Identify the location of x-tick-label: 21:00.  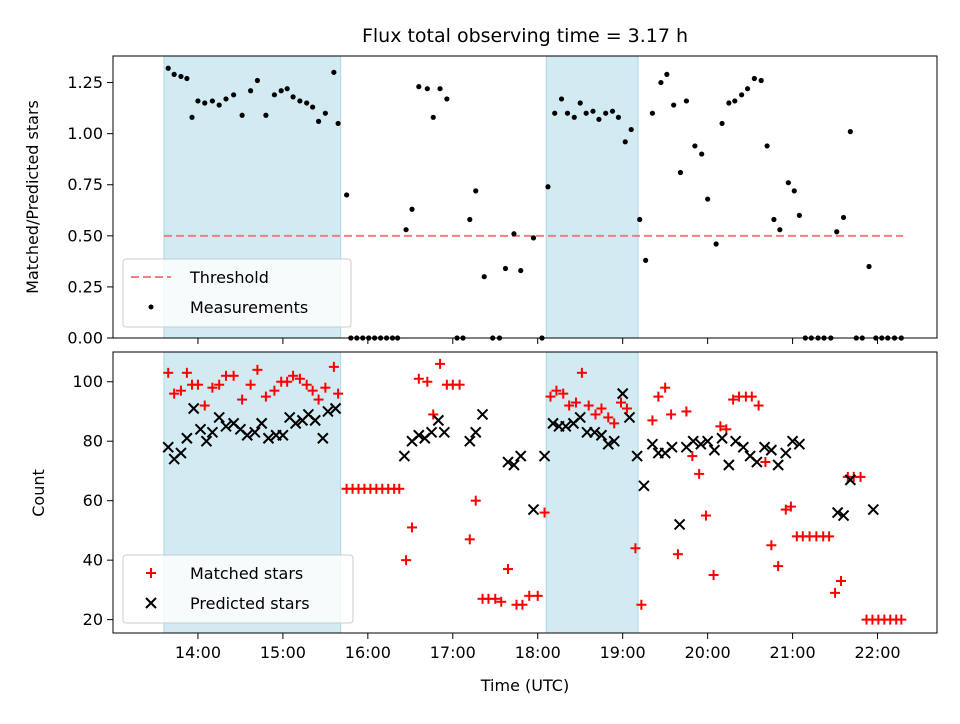
(793, 652).